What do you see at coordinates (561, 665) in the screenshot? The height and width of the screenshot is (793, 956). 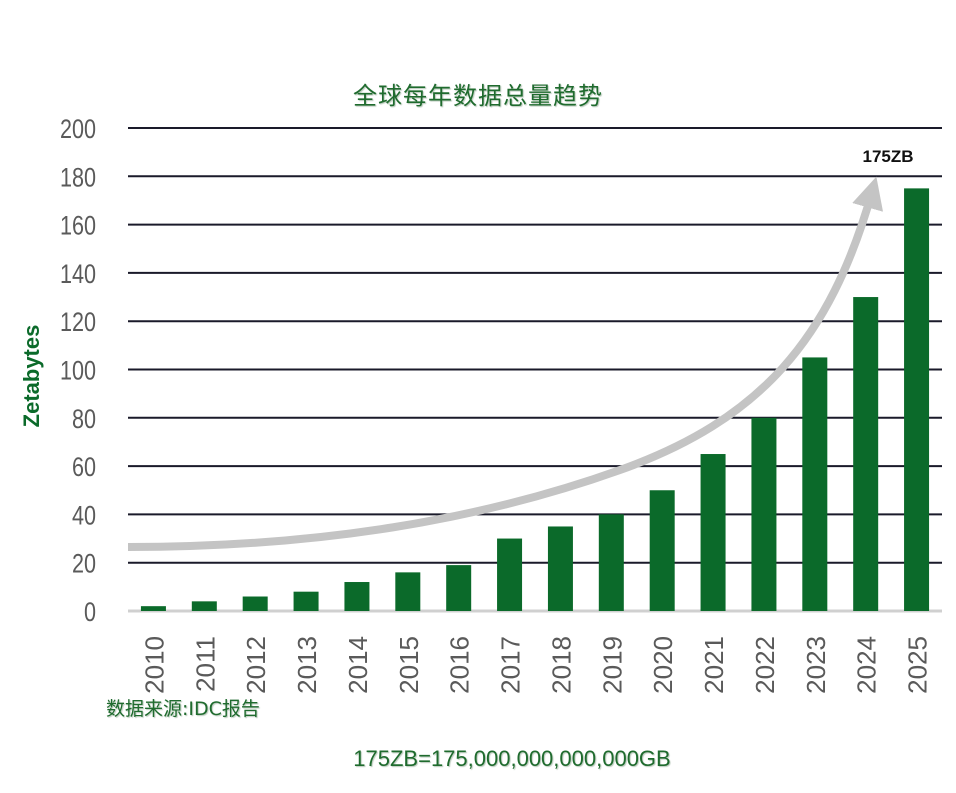 I see `x-tick-label: 2018` at bounding box center [561, 665].